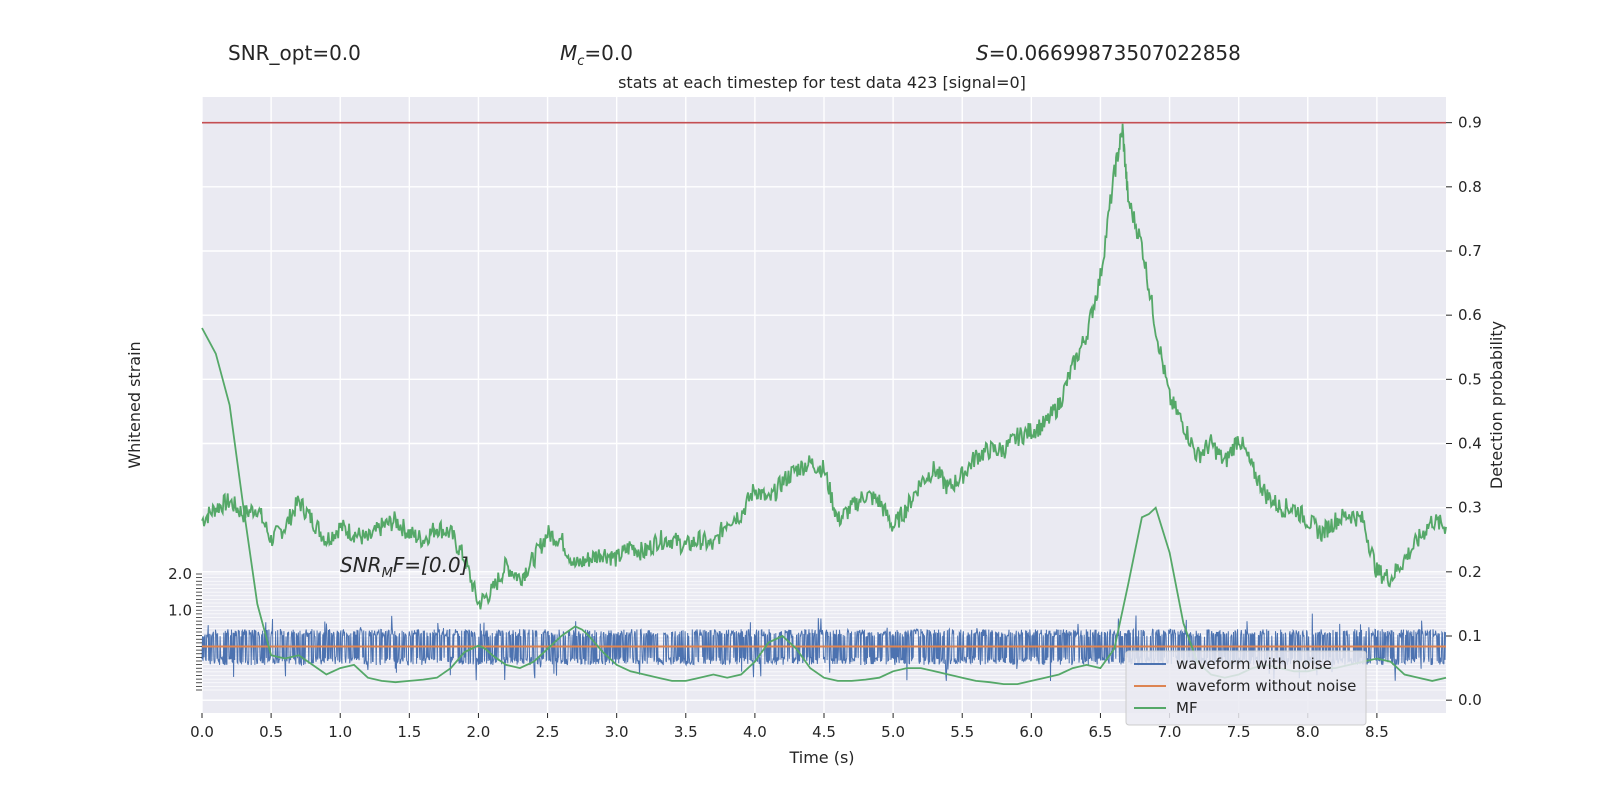 This screenshot has height=800, width=1600. Describe the element at coordinates (409, 732) in the screenshot. I see `x-tick-label: 1.5` at that location.